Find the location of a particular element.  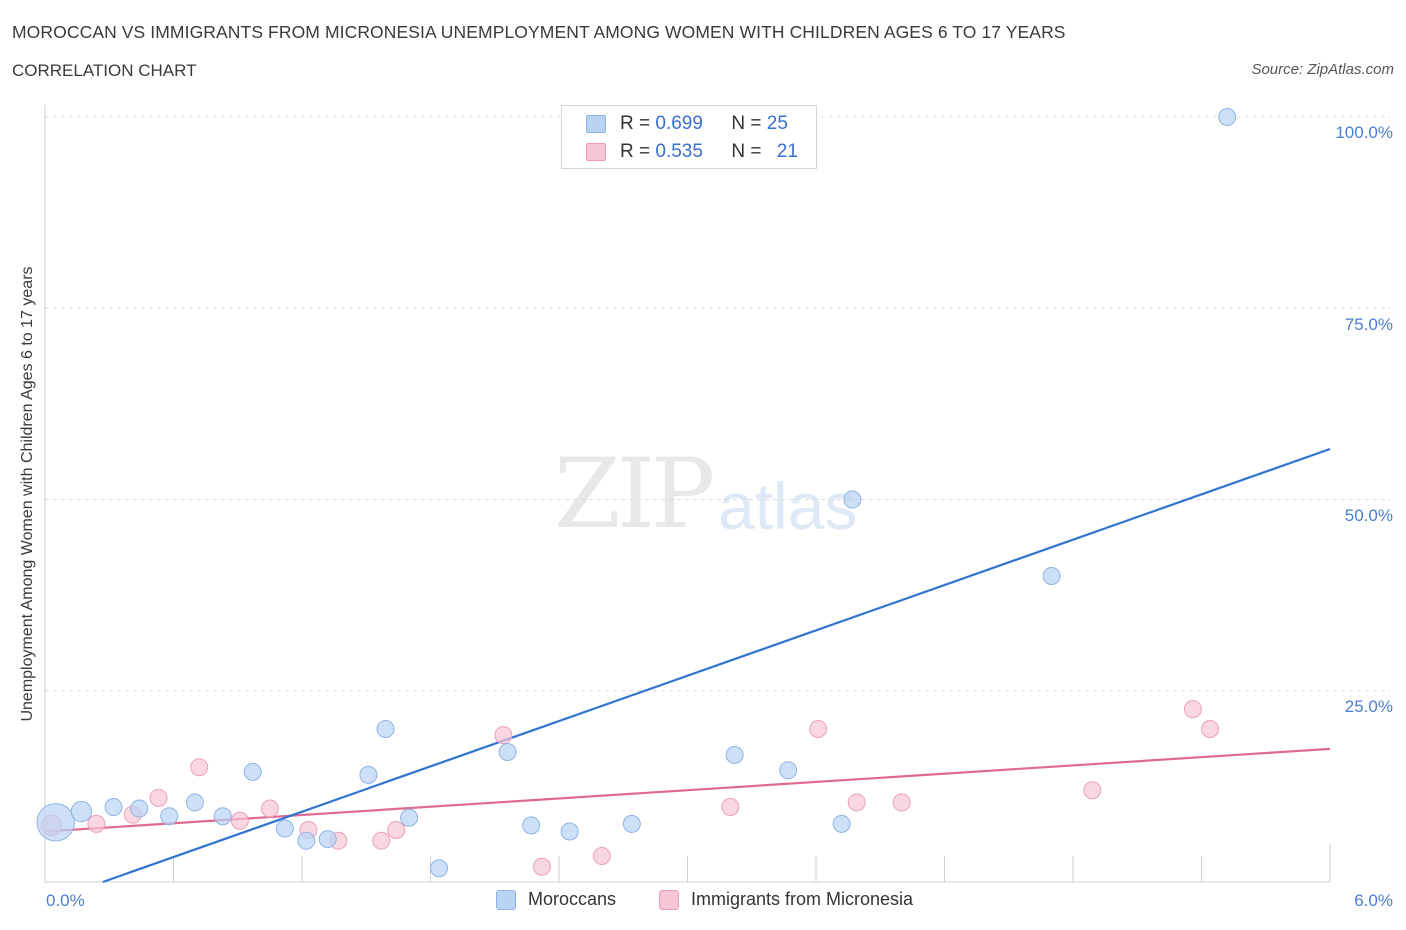

y-tick-label-75: 75.0% is located at coordinates (1368, 324).